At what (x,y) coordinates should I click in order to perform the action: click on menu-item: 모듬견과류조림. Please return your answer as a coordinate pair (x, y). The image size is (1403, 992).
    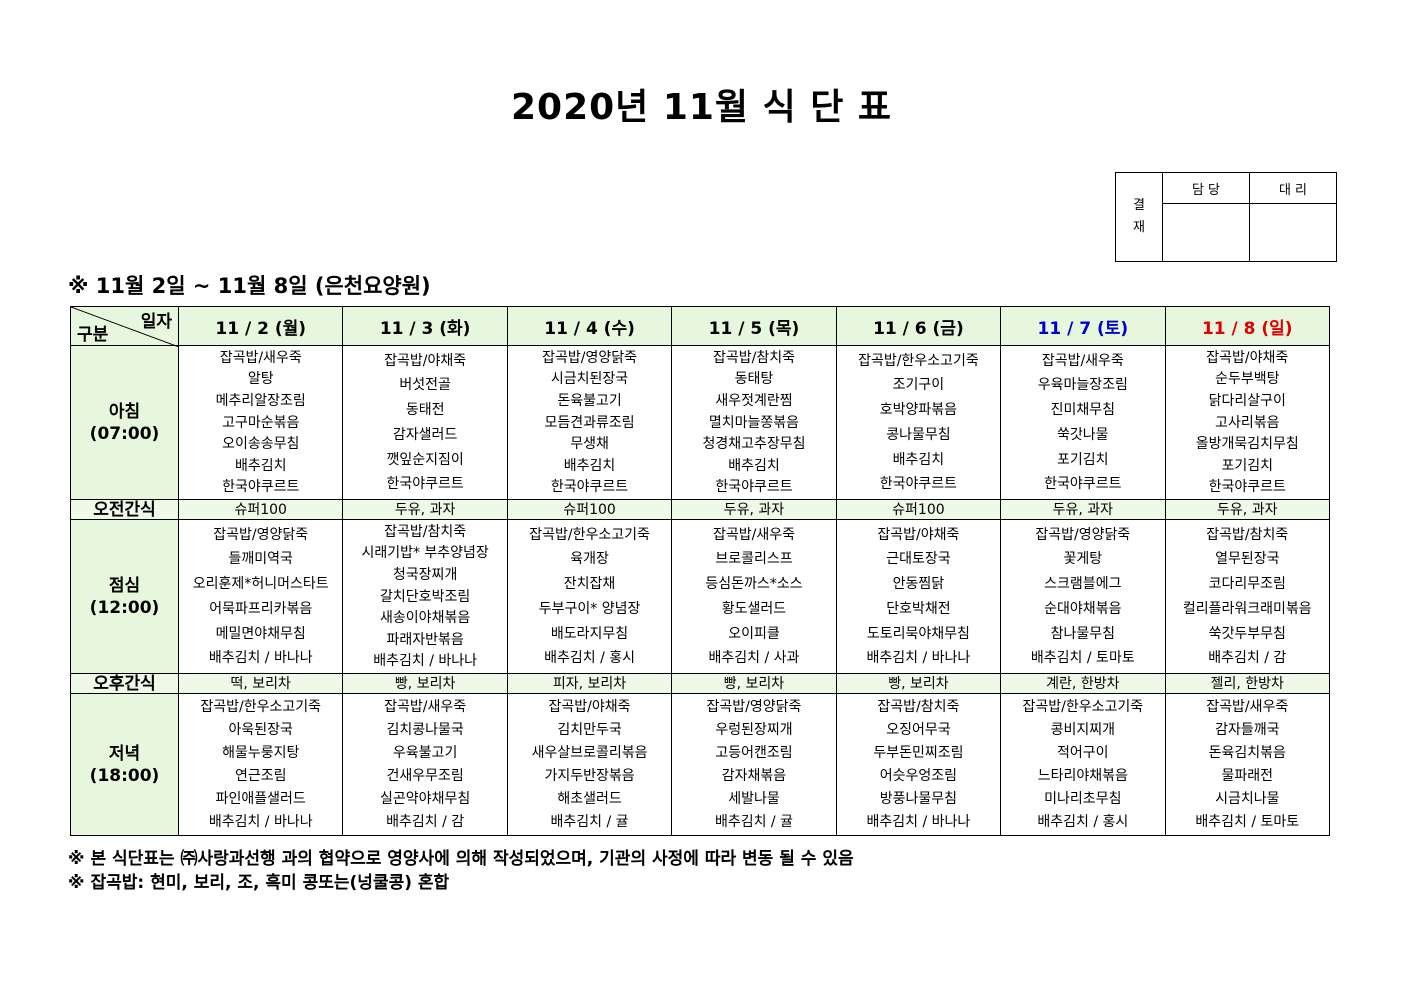
    Looking at the image, I should click on (589, 422).